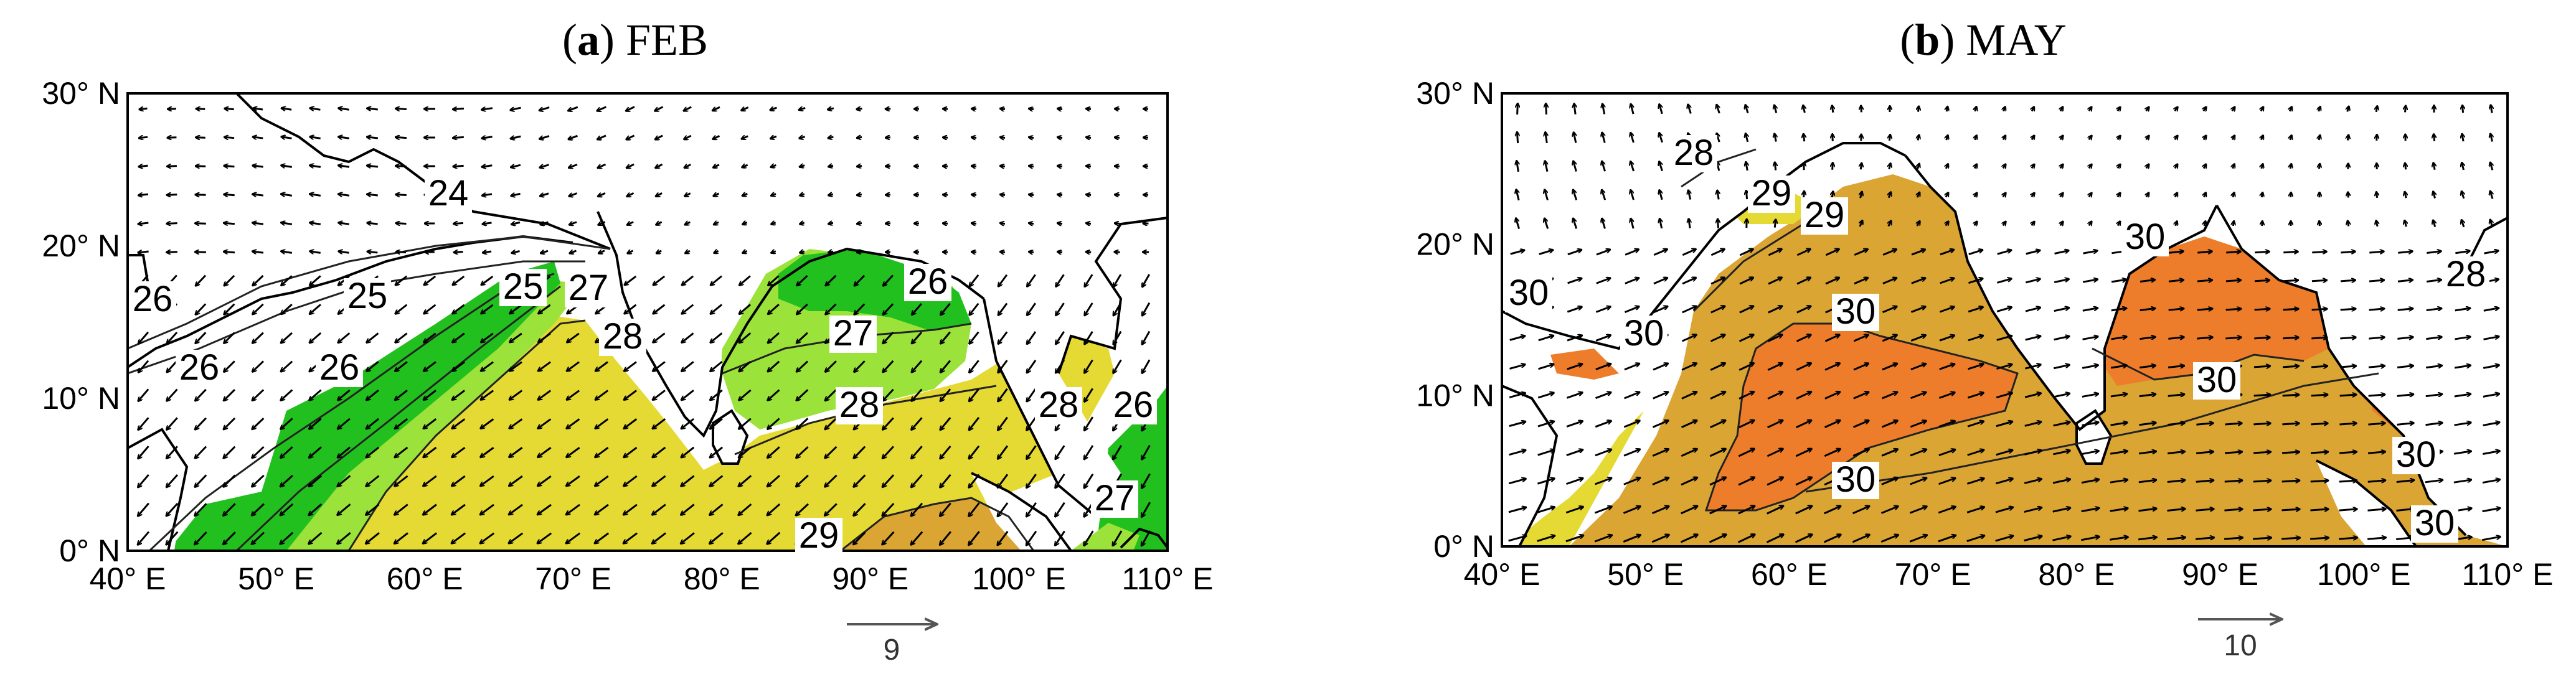 This screenshot has width=2576, height=674. Describe the element at coordinates (1112, 295) in the screenshot. I see `coastline-indochina` at that location.